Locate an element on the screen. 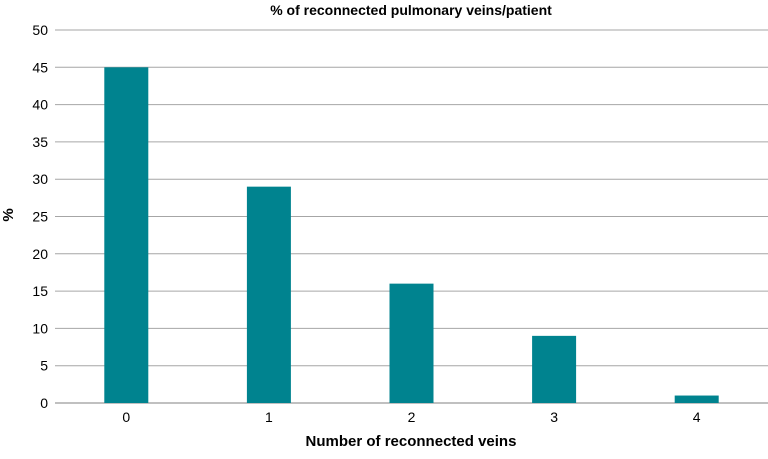  y-tick-label: 10 is located at coordinates (40, 328).